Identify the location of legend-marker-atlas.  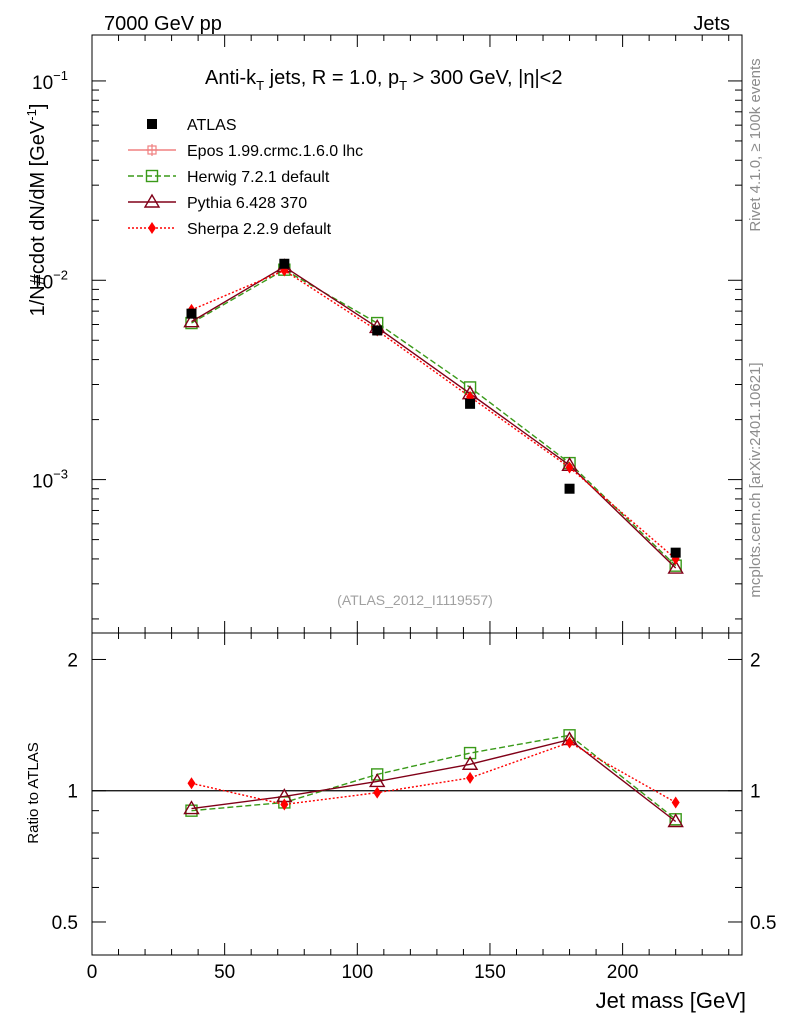
(152, 124).